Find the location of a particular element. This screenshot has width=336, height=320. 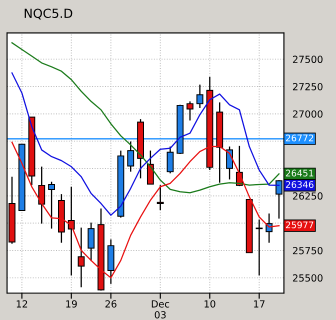

data-label: 26346 is located at coordinates (300, 184).